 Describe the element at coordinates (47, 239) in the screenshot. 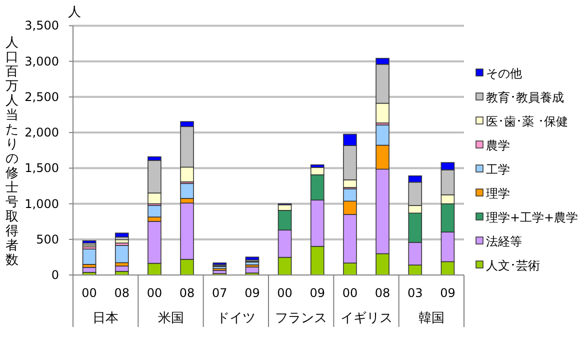

I see `y-tick-label: 500` at that location.